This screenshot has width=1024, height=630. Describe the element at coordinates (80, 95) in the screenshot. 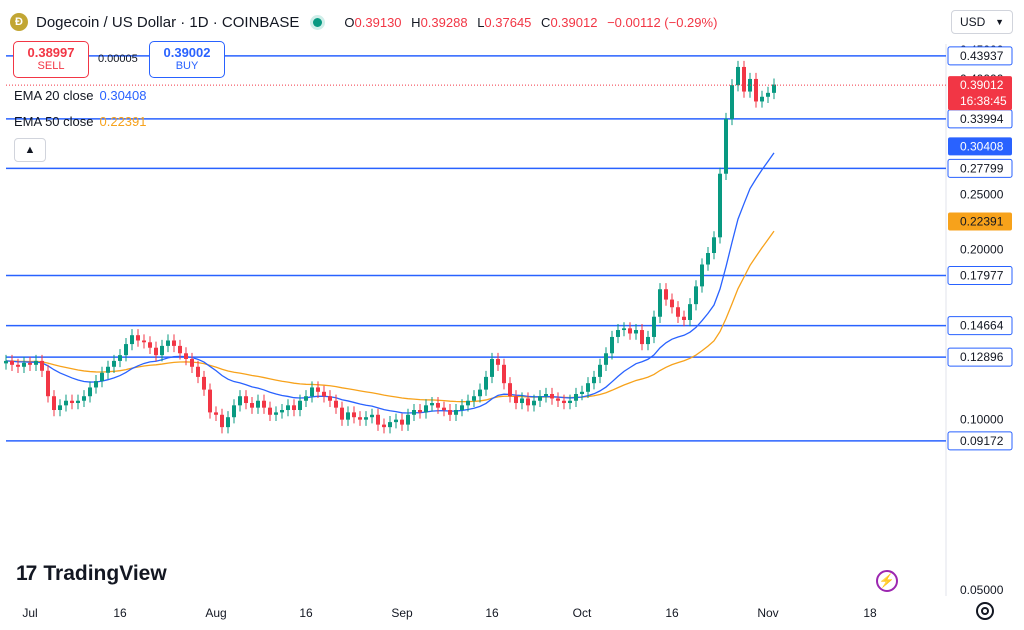

I see `ema20-legend: EMA 20 close 0.30408` at that location.